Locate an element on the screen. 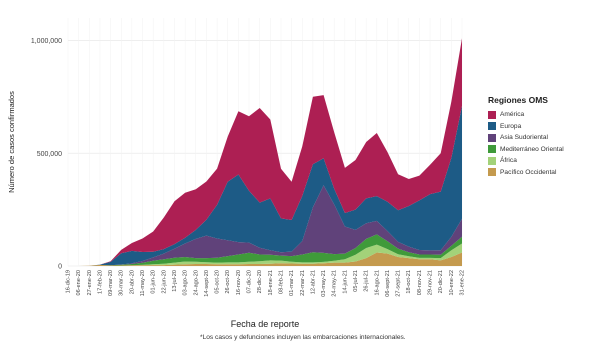 The image size is (590, 350). legend-label: Europa is located at coordinates (511, 126).